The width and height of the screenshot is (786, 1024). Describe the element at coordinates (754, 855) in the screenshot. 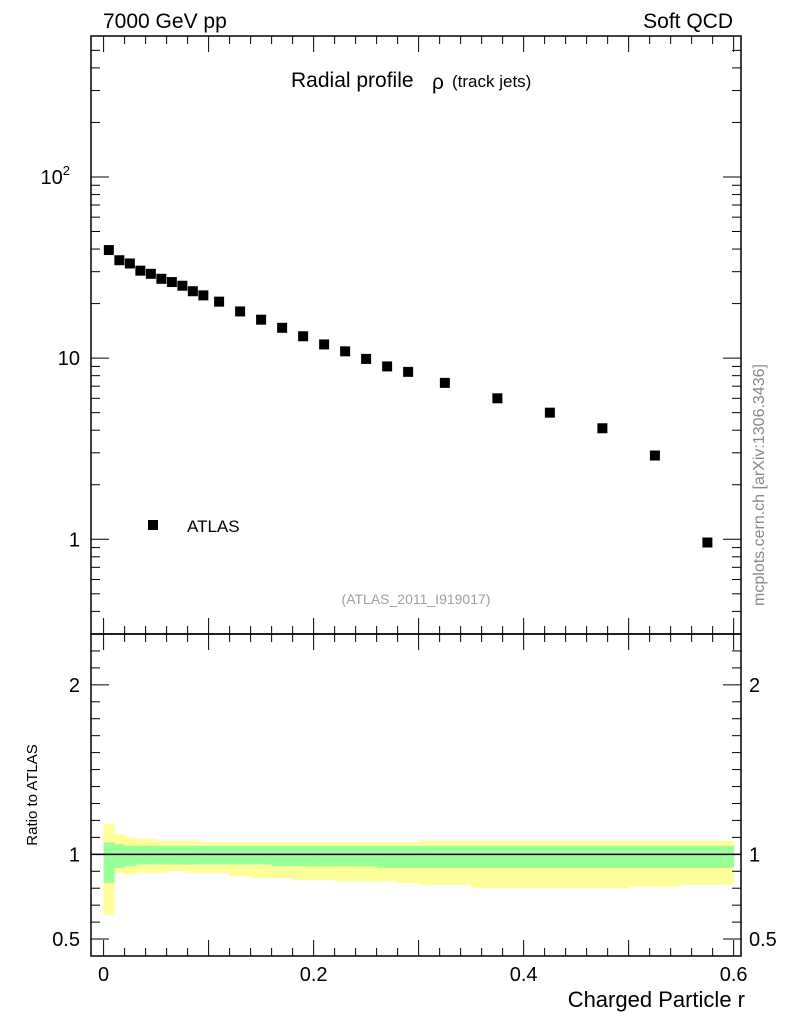

I see `ratio-y-tick-label-right: 1` at that location.